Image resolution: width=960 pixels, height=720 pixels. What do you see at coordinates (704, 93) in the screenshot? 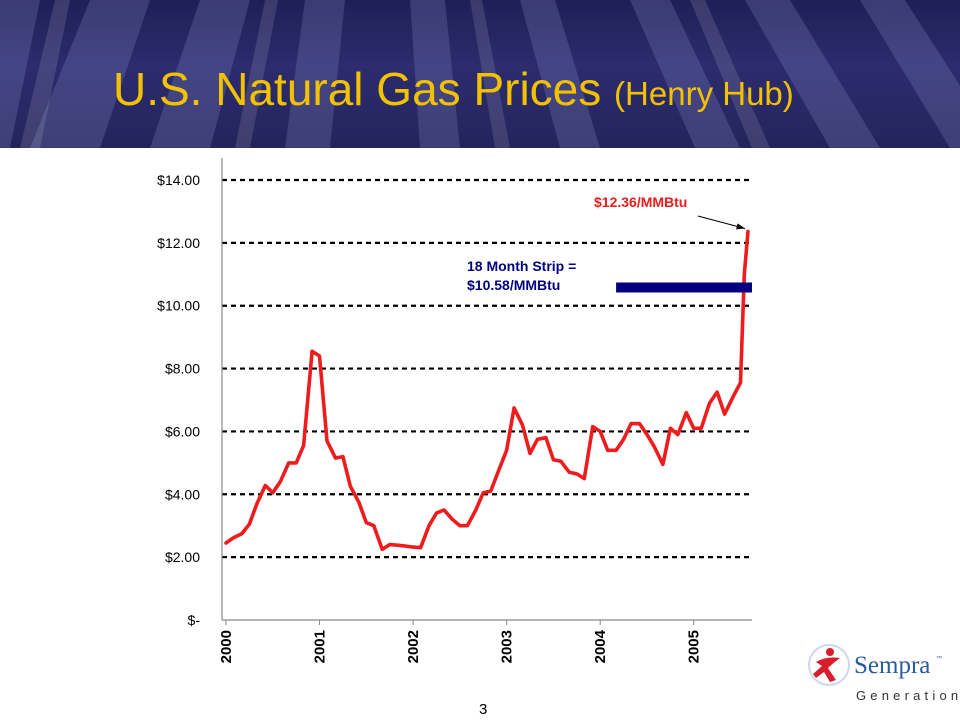
I see `title-subtitle: (Henry Hub)` at bounding box center [704, 93].